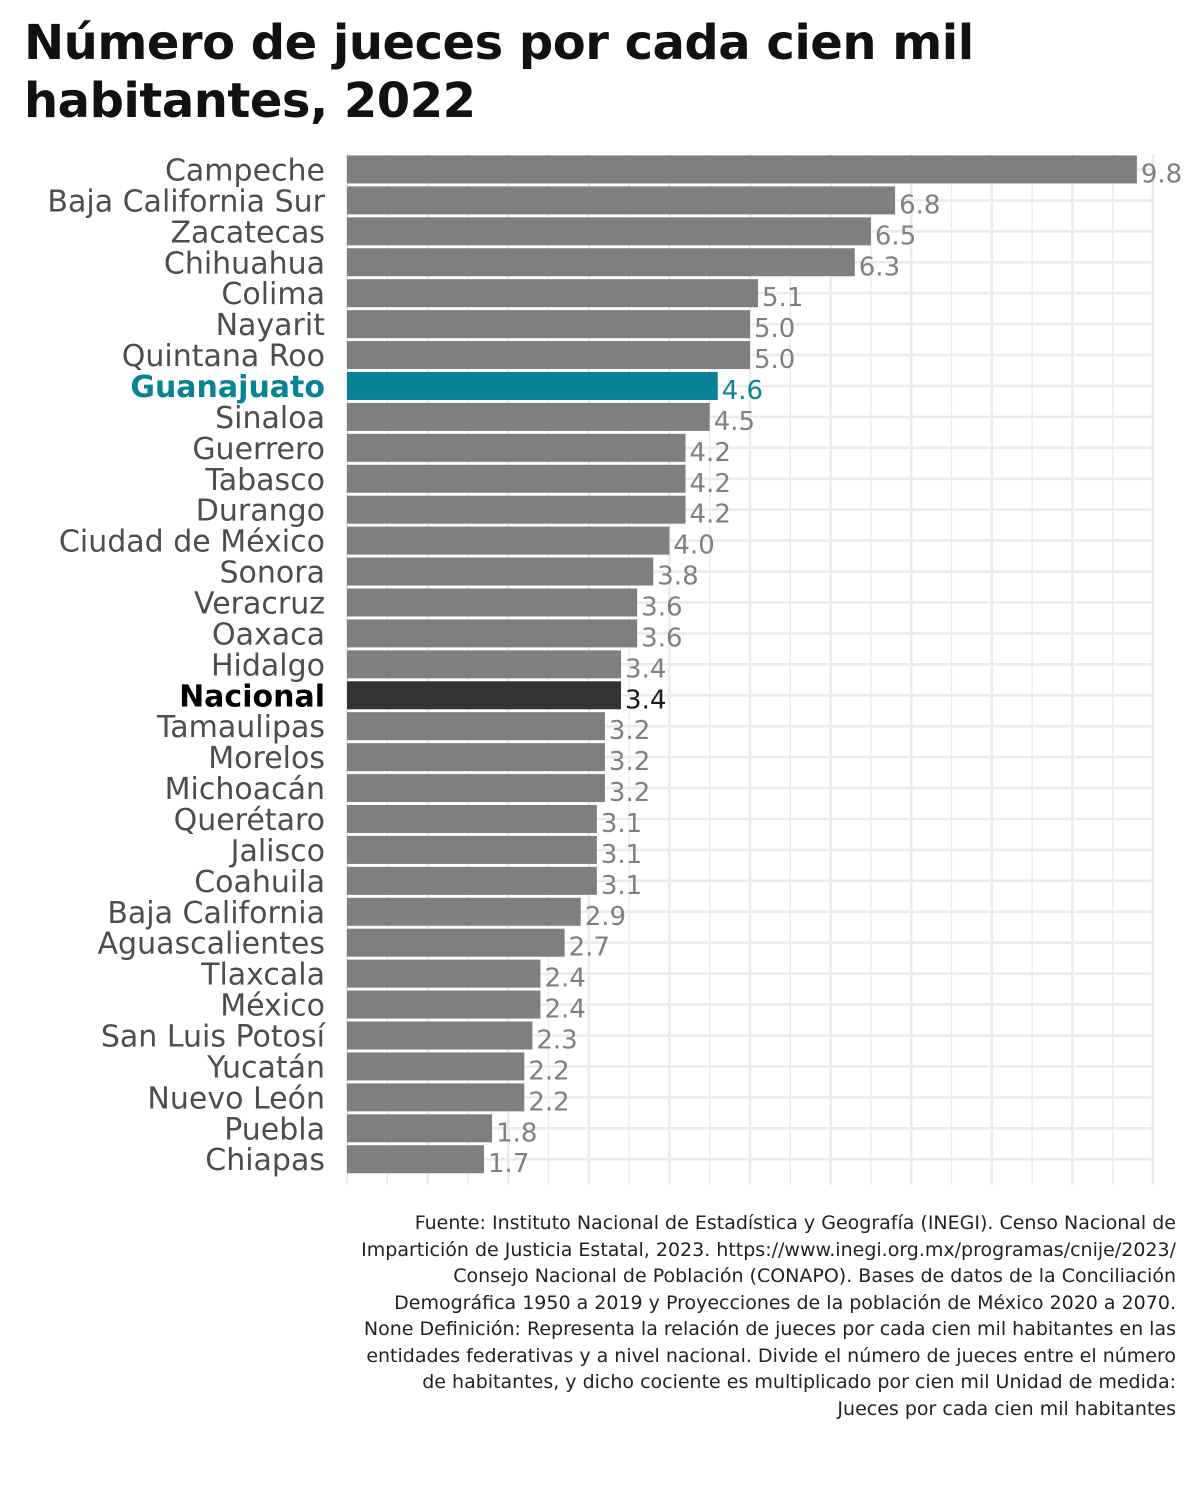 This screenshot has height=1500, width=1200. What do you see at coordinates (266, 758) in the screenshot?
I see `category-label: Morelos` at bounding box center [266, 758].